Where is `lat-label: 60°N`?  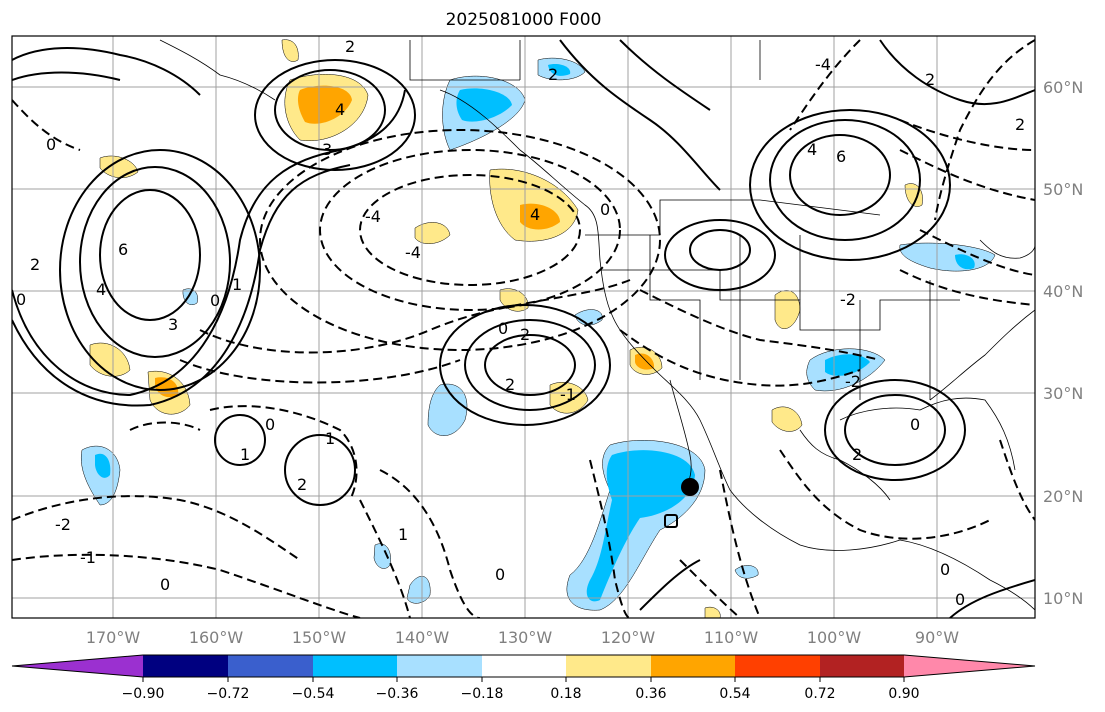
lat-label: 60°N is located at coordinates (1063, 87).